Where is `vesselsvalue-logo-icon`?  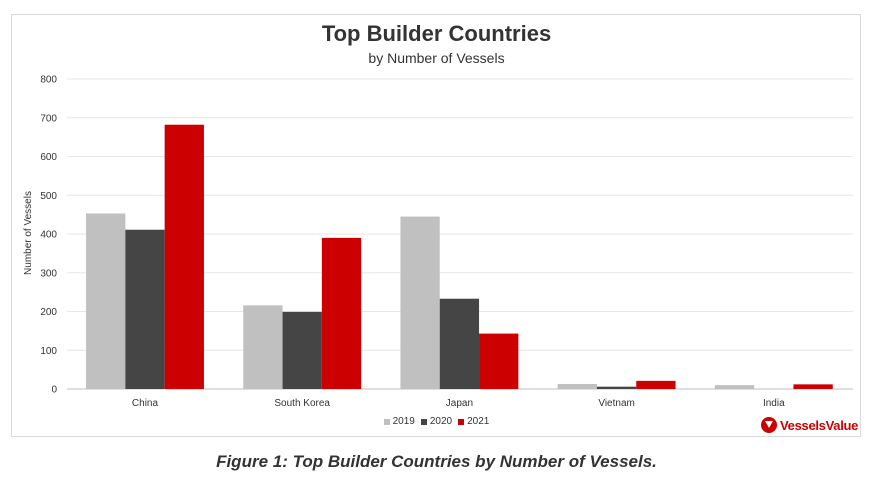
vesselsvalue-logo-icon is located at coordinates (769, 425).